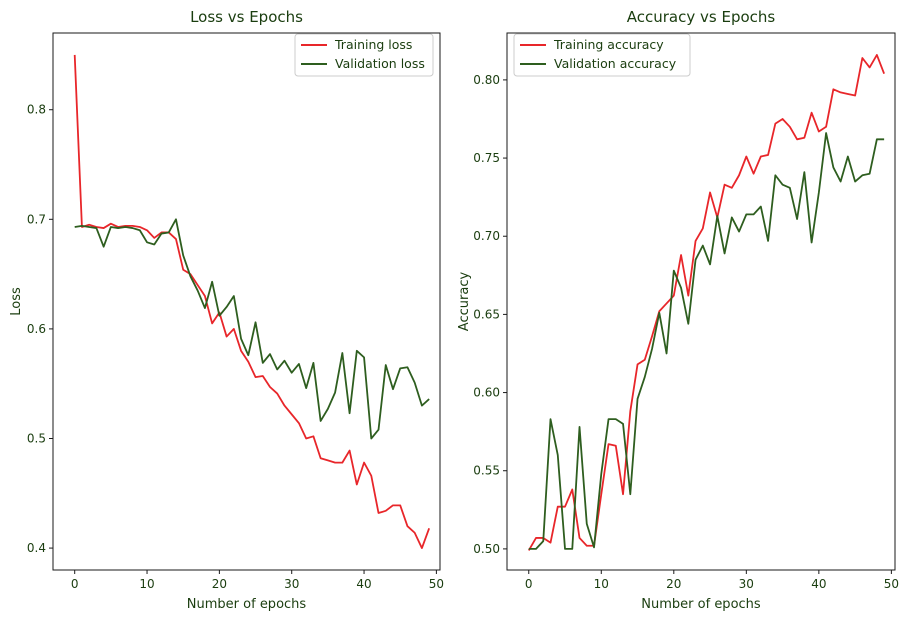  Describe the element at coordinates (486, 549) in the screenshot. I see `y-tick-label: 0.50` at that location.